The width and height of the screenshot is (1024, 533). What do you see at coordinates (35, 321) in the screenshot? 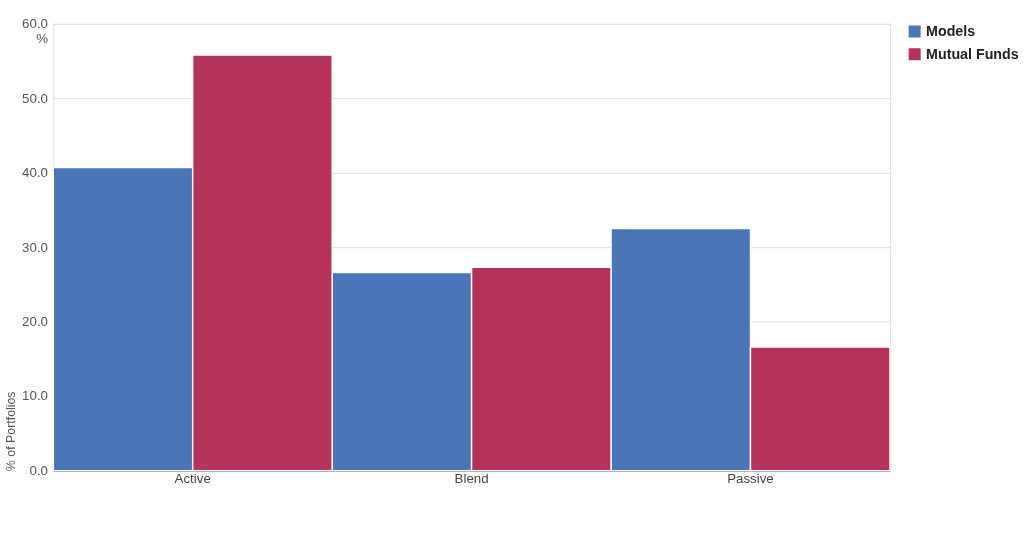
I see `y-tick-label: 20.0` at bounding box center [35, 321].